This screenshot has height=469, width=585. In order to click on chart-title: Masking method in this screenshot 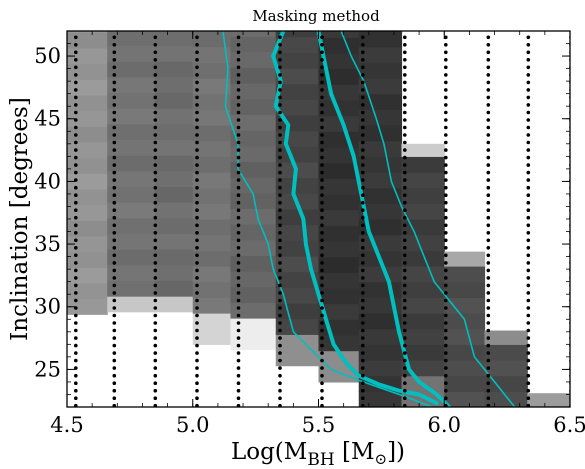, I will do `click(316, 16)`.